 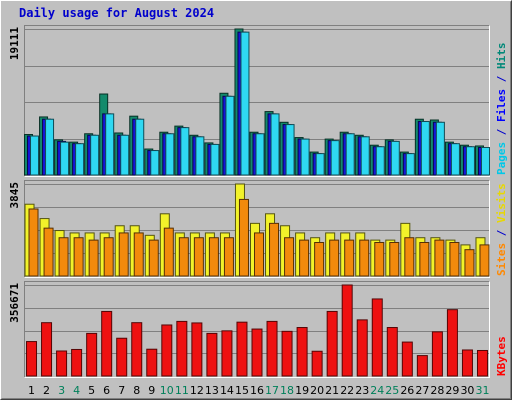 What do you see at coordinates (501, 356) in the screenshot?
I see `legend-entry: KBytes` at bounding box center [501, 356].